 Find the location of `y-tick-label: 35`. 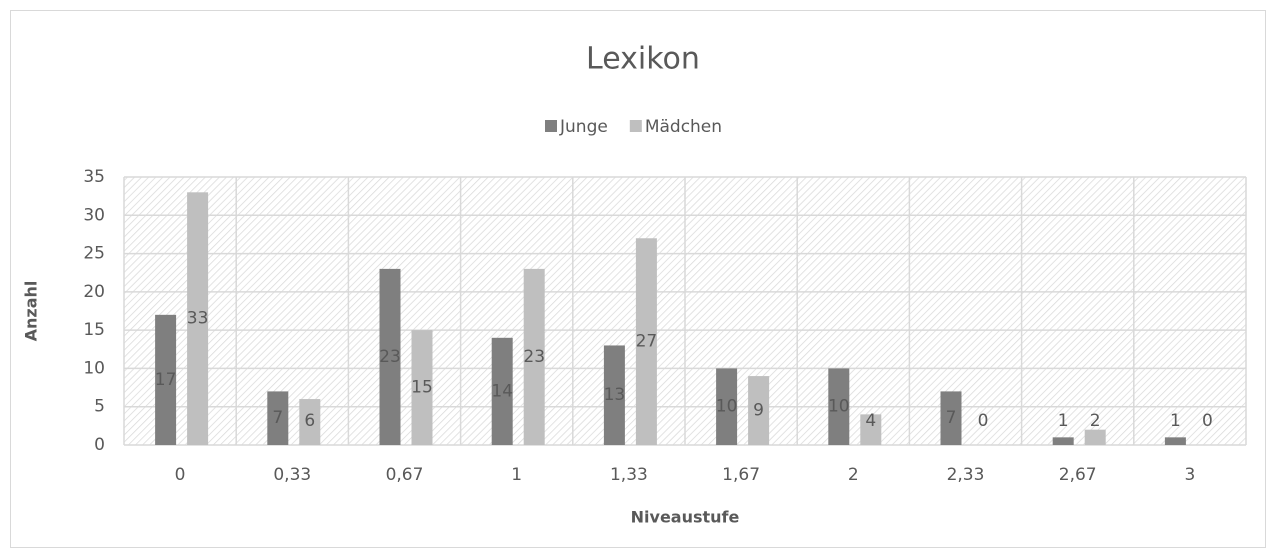

y-tick-label: 35 is located at coordinates (94, 177).